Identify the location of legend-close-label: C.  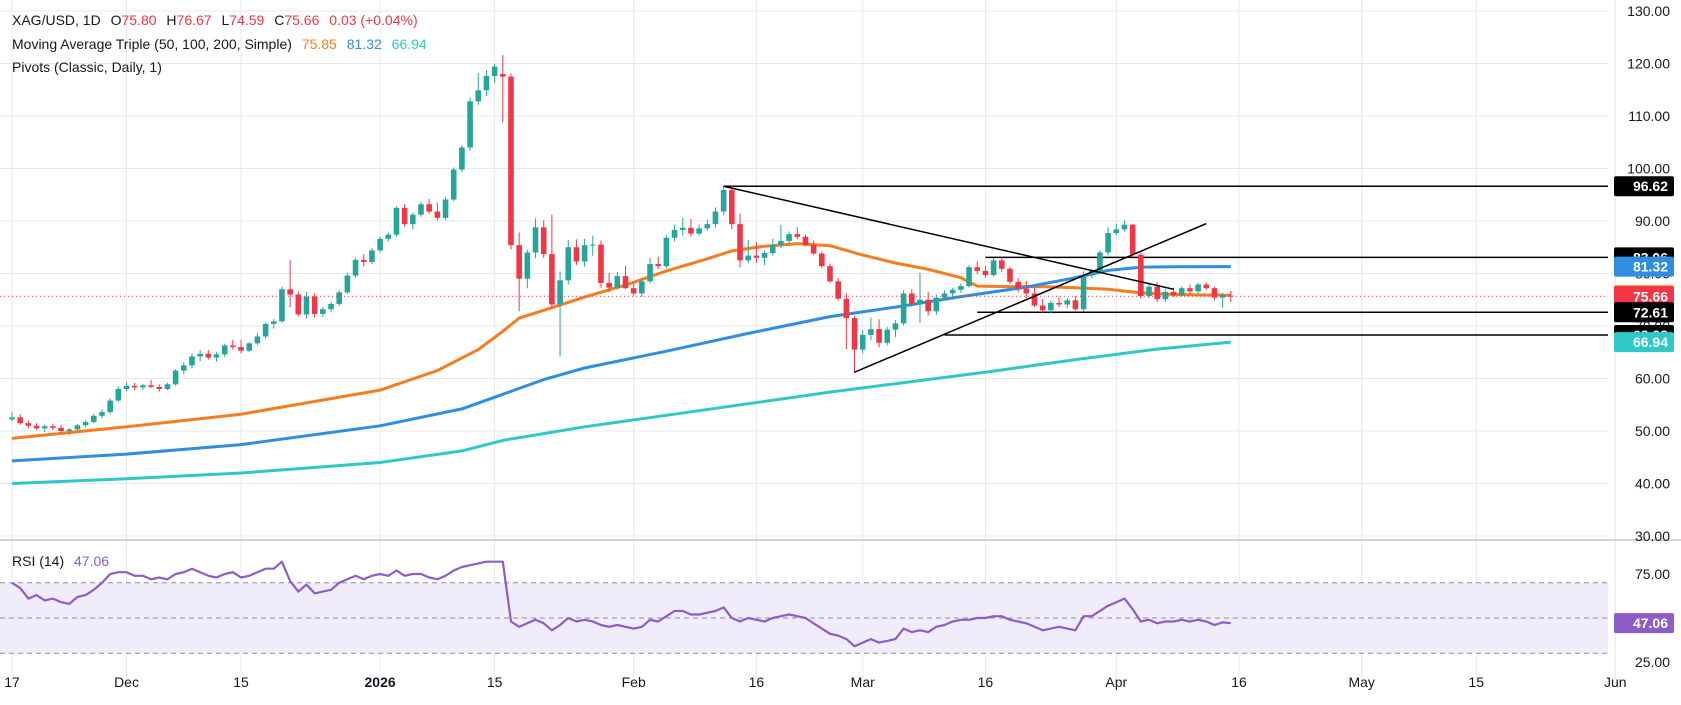
(279, 20).